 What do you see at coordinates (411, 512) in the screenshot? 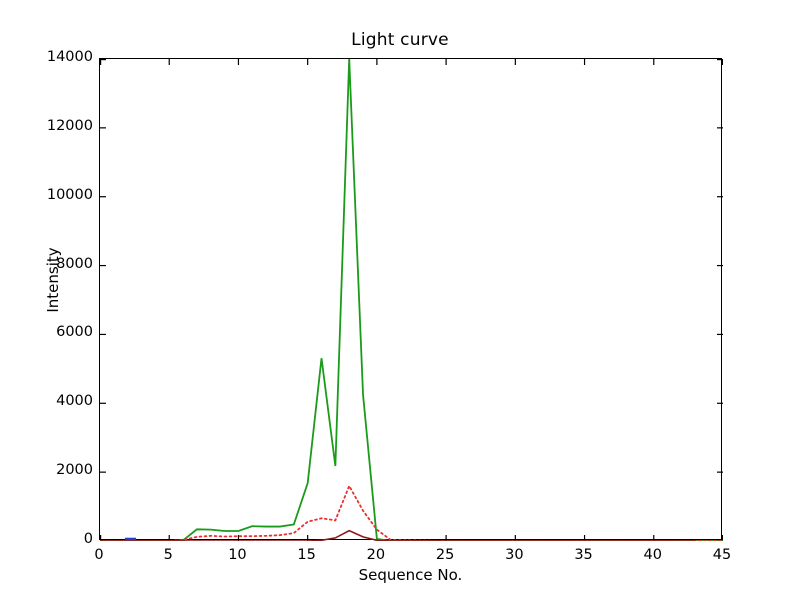
I see `series-red-dotted-curve` at bounding box center [411, 512].